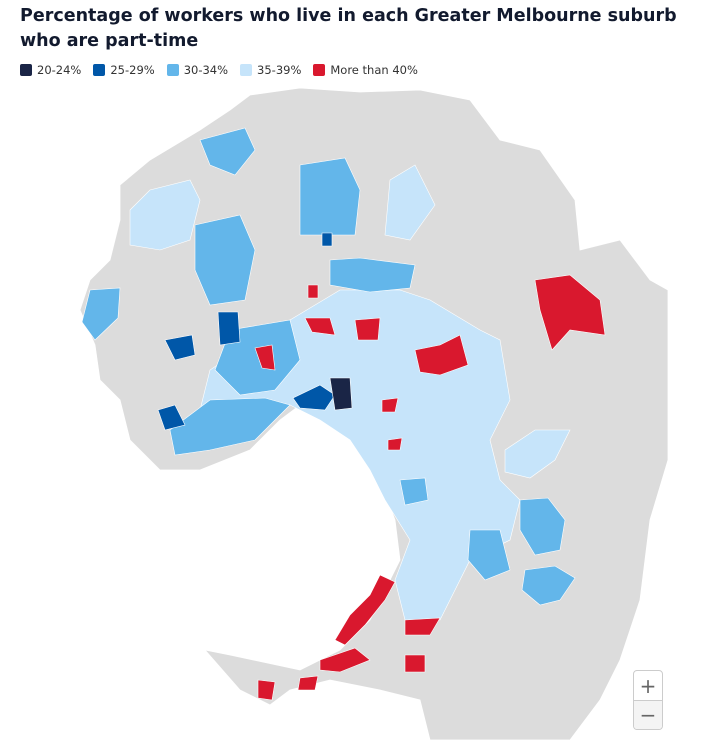 The height and width of the screenshot is (756, 719). I want to click on legend-label: More than 40%, so click(374, 70).